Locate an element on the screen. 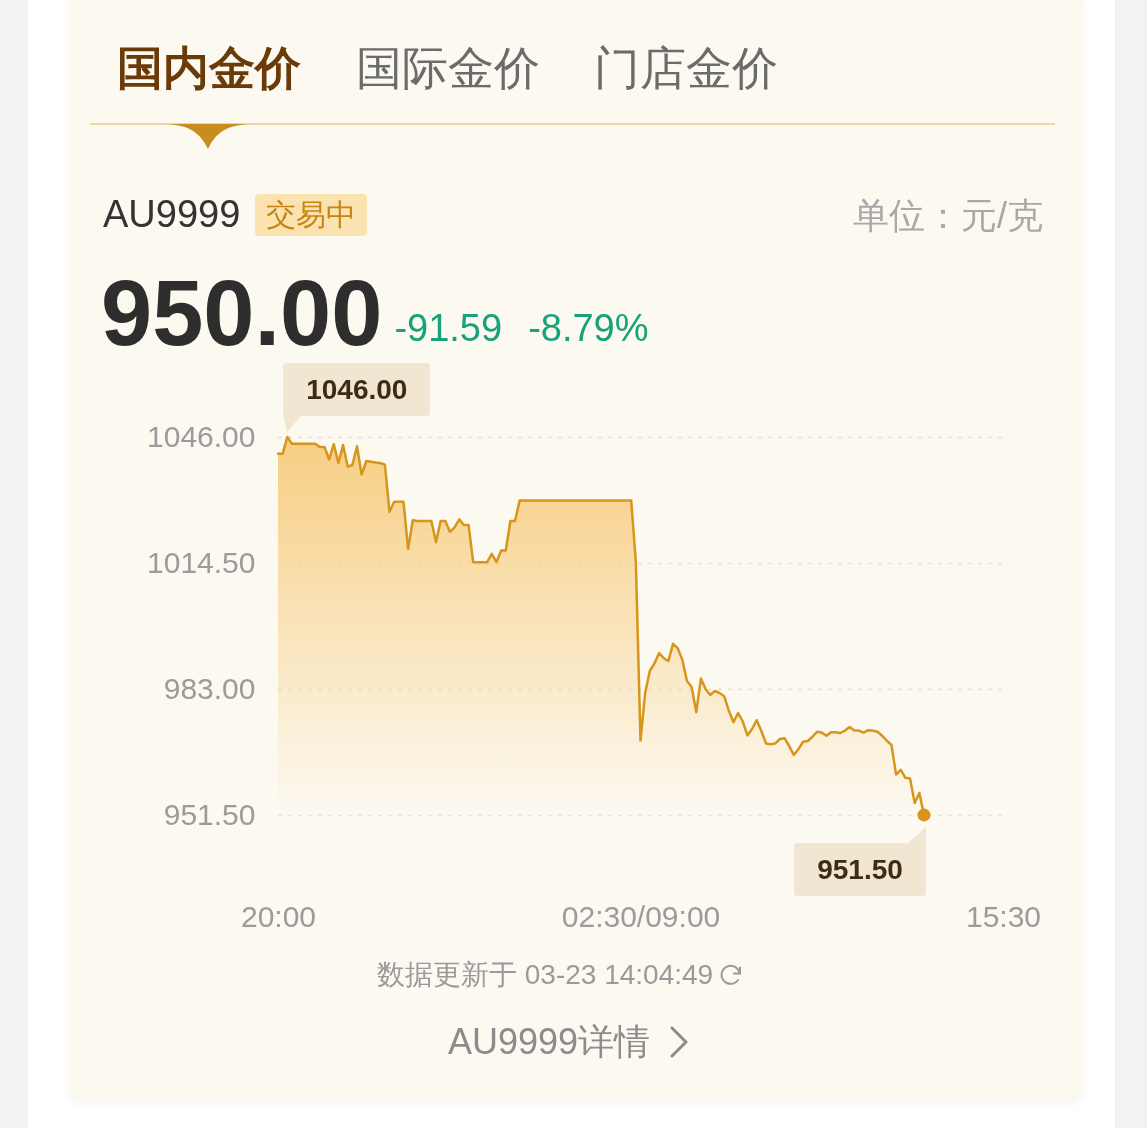  annotation: 951.50 is located at coordinates (860, 869).